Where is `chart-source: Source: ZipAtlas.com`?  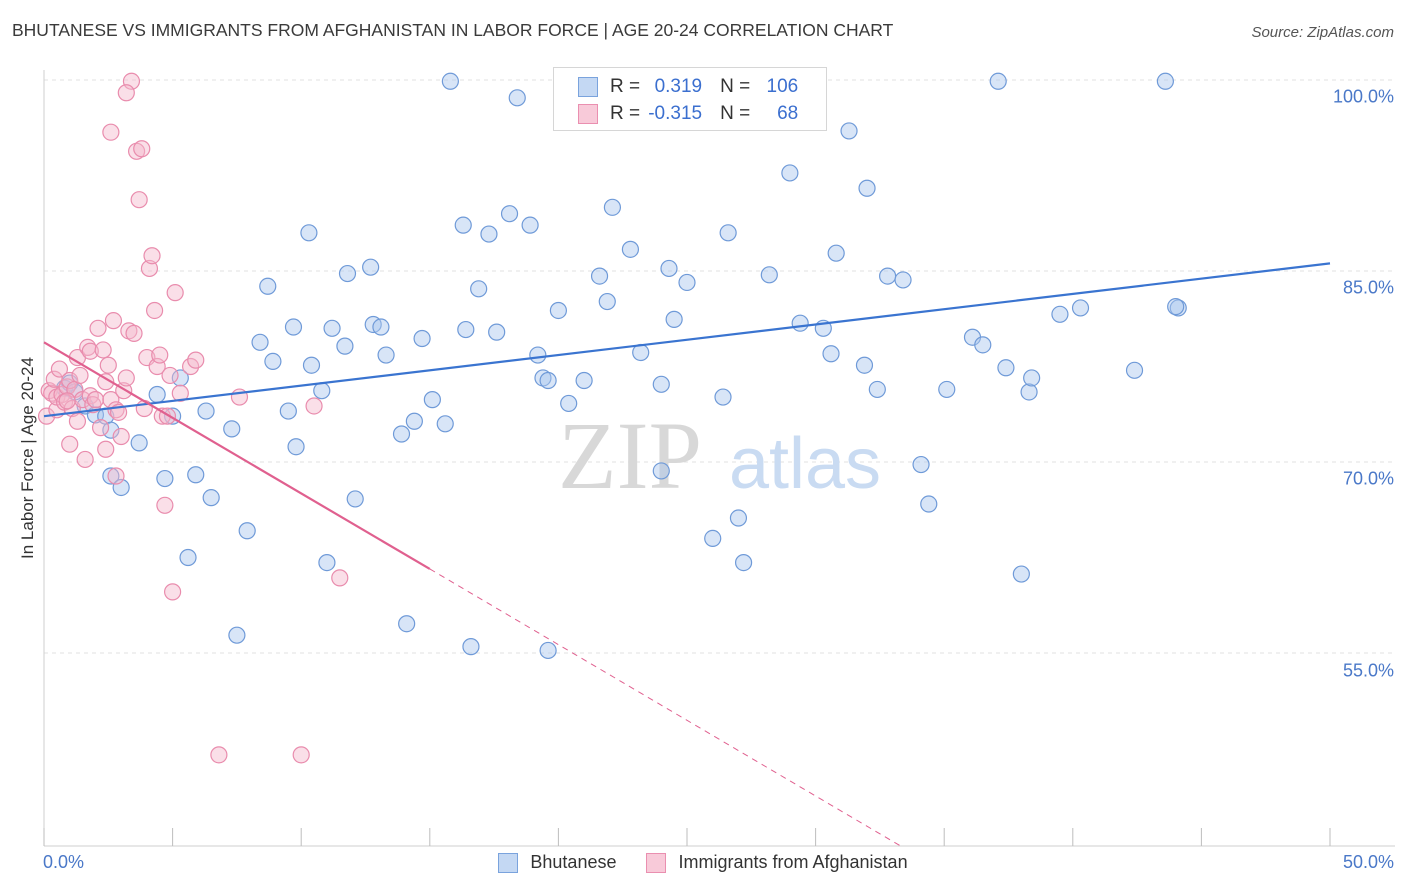 chart-source: Source: ZipAtlas.com is located at coordinates (1322, 32).